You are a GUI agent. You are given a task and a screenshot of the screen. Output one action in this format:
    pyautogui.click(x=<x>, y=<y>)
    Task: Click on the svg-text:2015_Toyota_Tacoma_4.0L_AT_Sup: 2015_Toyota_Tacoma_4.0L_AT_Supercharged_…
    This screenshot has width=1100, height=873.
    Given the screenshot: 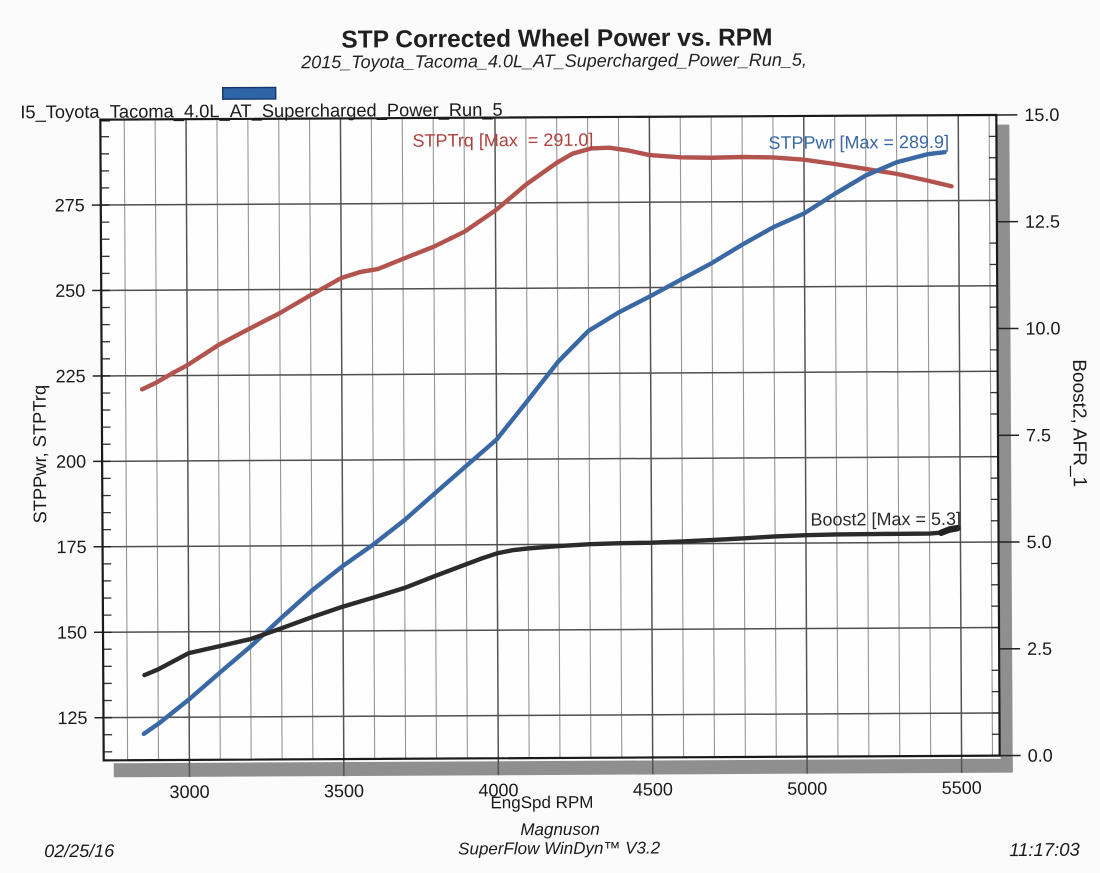 What is the action you would take?
    pyautogui.click(x=553, y=61)
    